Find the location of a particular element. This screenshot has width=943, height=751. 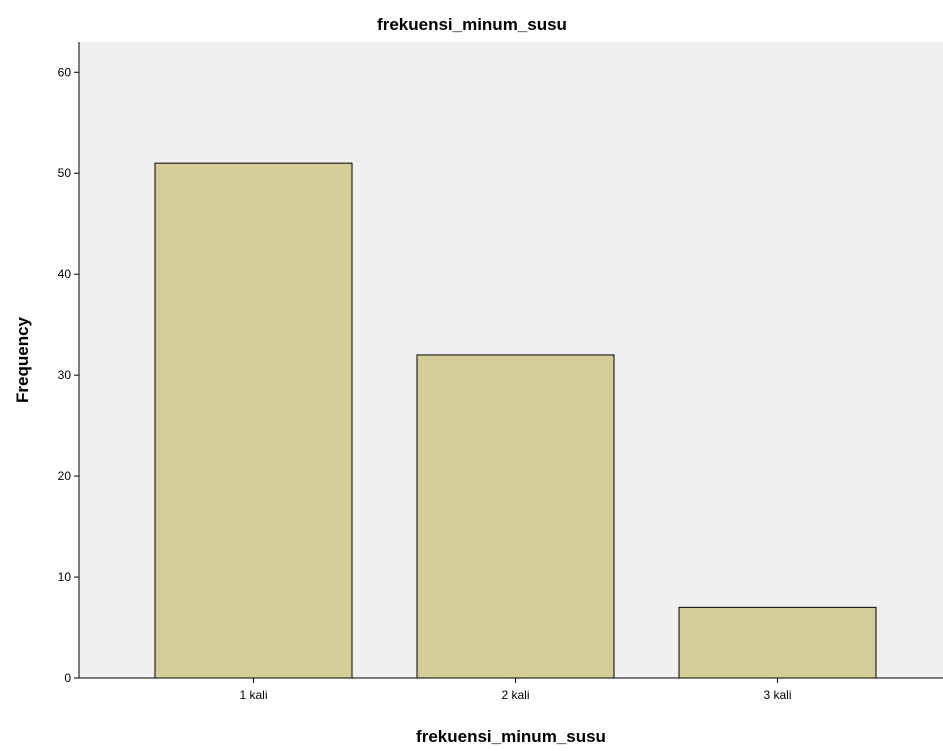

x-tick-label: 2 kali is located at coordinates (515, 695).